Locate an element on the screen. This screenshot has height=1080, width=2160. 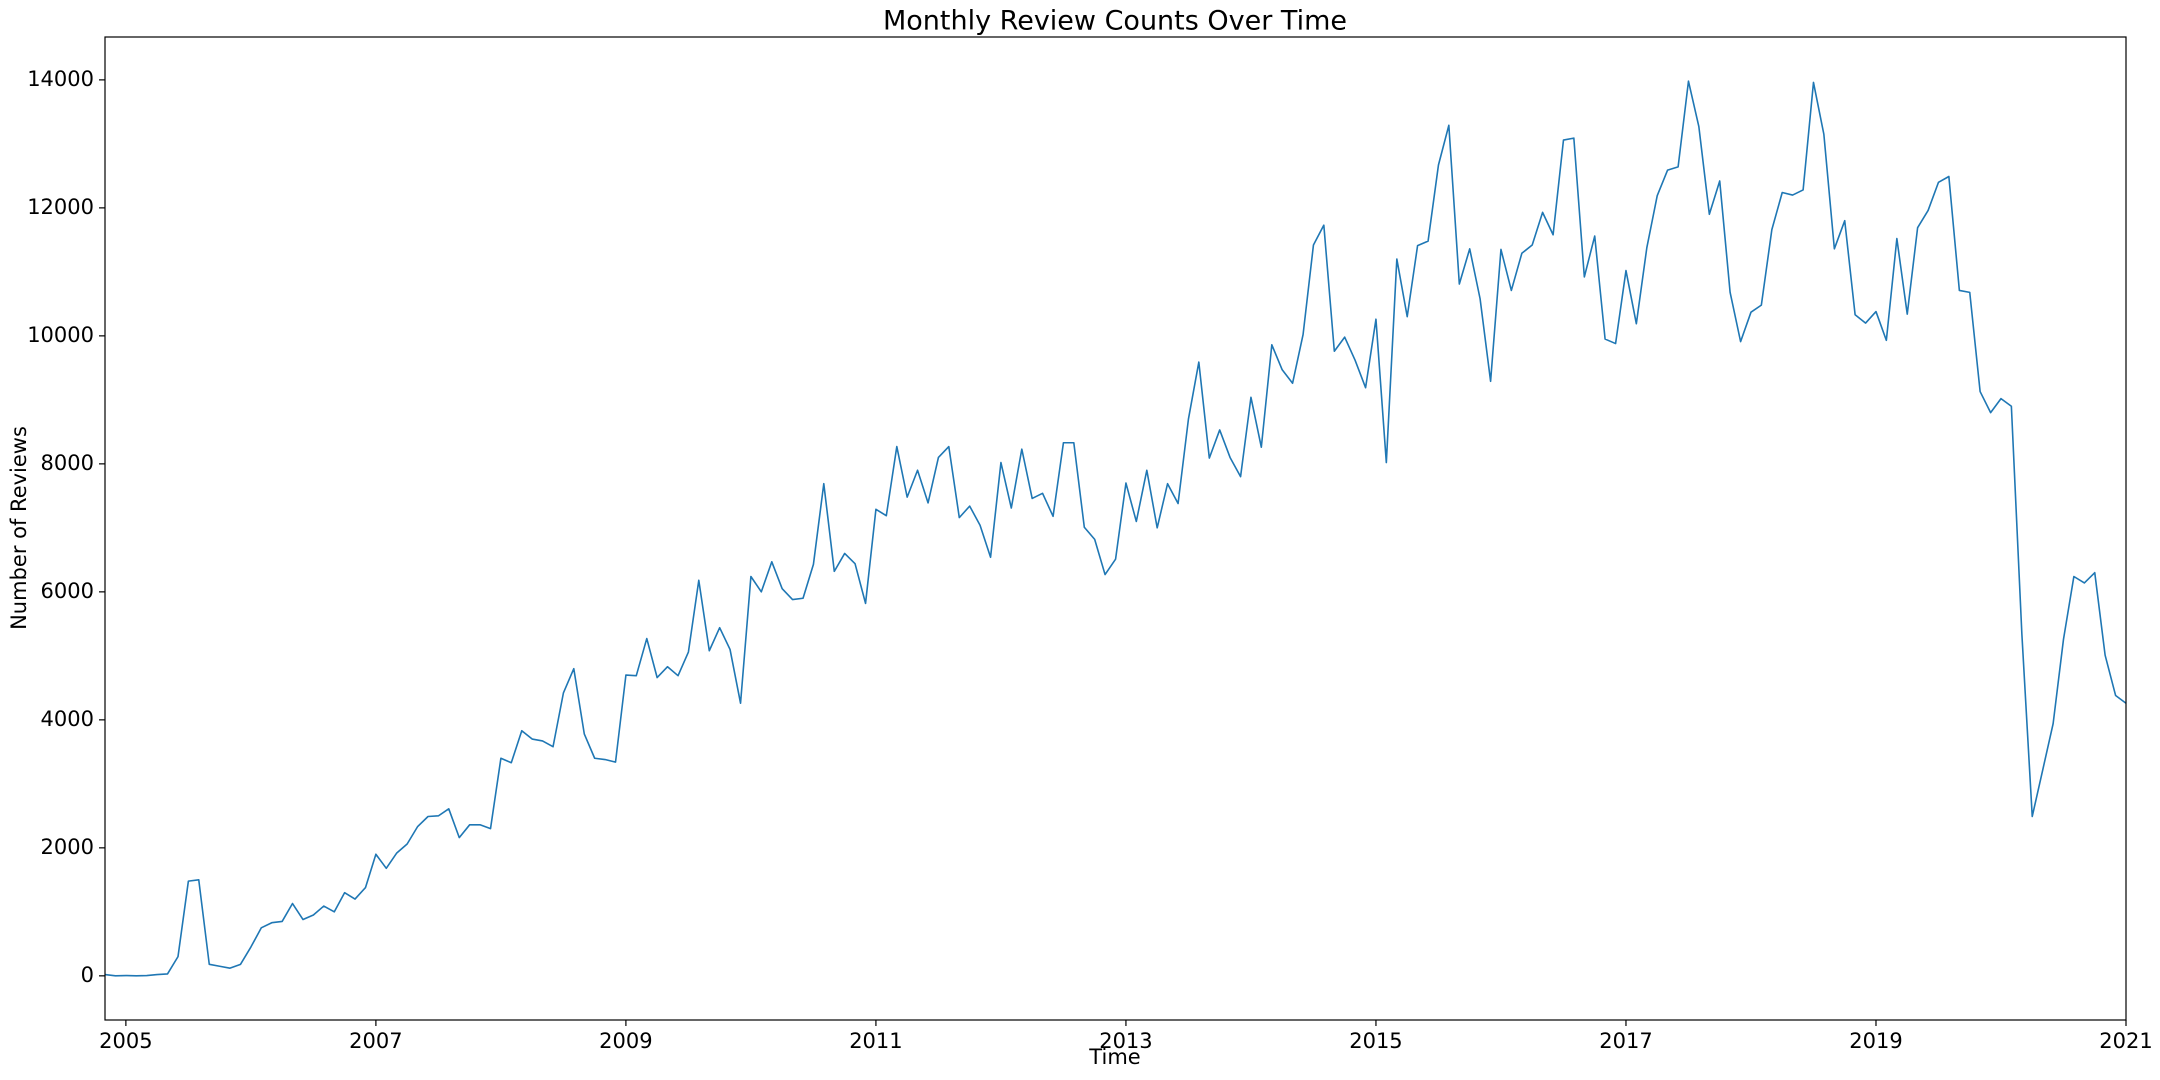
x-tick-label: 2009 is located at coordinates (625, 1041).